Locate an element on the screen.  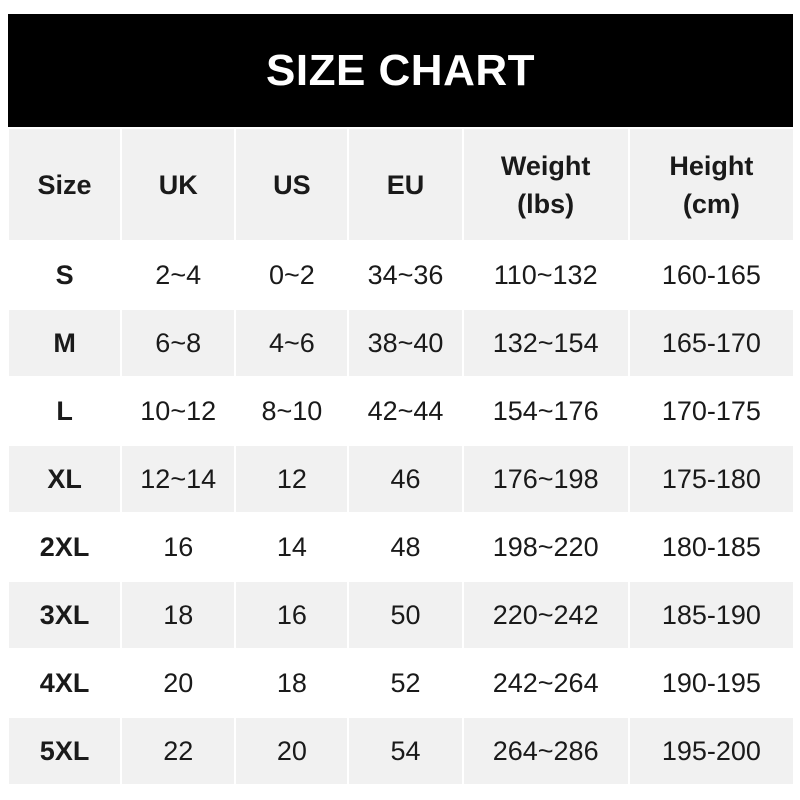
table-cell: 185-190 is located at coordinates (711, 615).